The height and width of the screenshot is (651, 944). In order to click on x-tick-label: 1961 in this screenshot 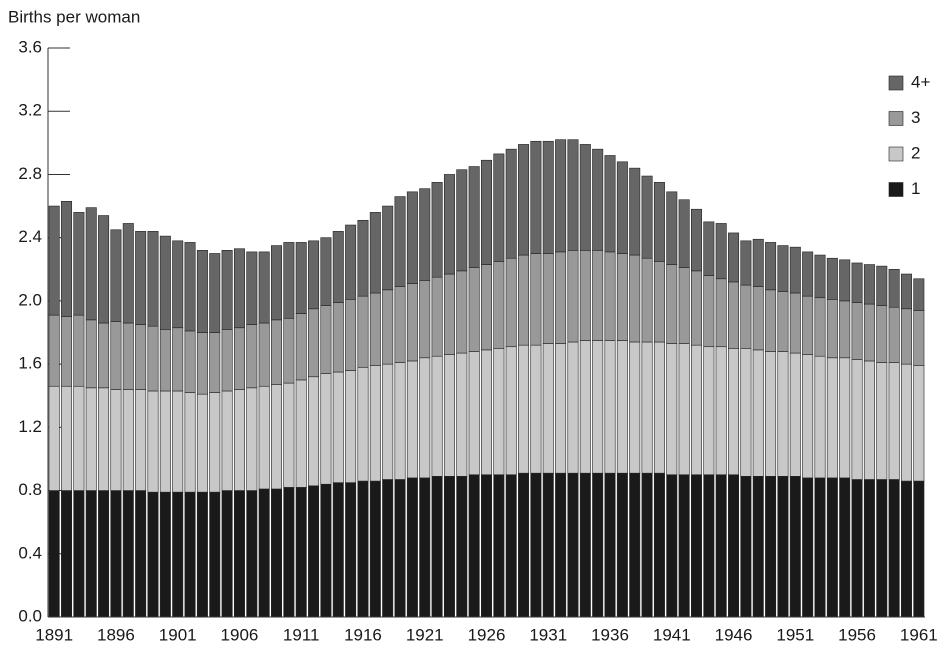, I will do `click(919, 634)`.